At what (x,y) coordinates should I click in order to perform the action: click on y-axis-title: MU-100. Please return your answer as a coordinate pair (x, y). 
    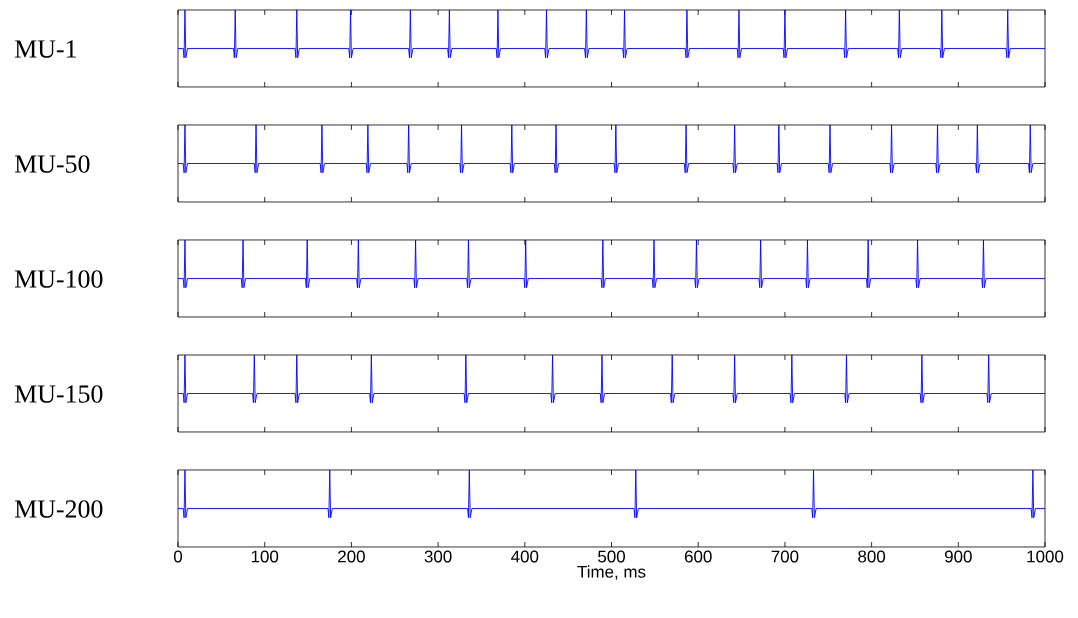
    Looking at the image, I should click on (58, 279).